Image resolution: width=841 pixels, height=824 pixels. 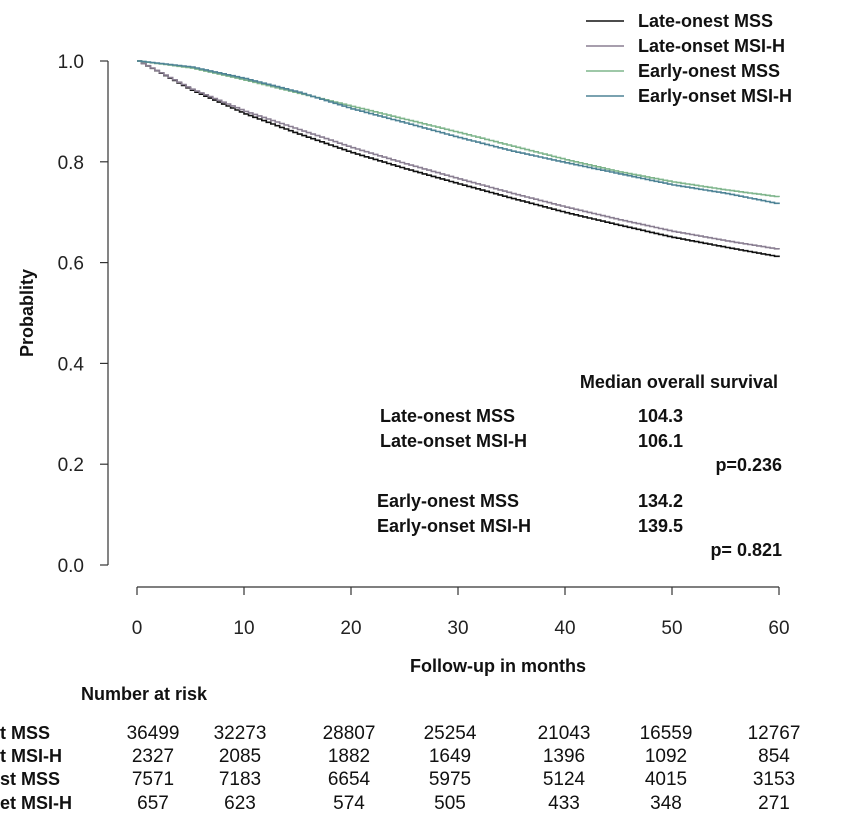 What do you see at coordinates (774, 779) in the screenshot?
I see `risk-cell: 3153` at bounding box center [774, 779].